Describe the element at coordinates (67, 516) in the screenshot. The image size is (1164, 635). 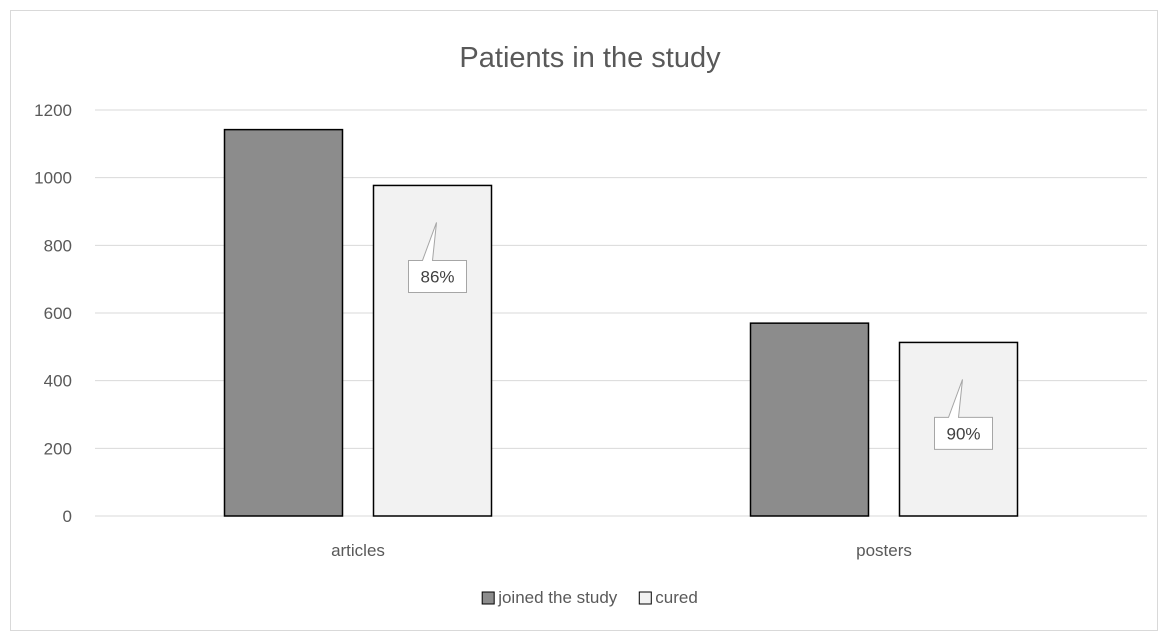
I see `y-tick-label: 0` at that location.